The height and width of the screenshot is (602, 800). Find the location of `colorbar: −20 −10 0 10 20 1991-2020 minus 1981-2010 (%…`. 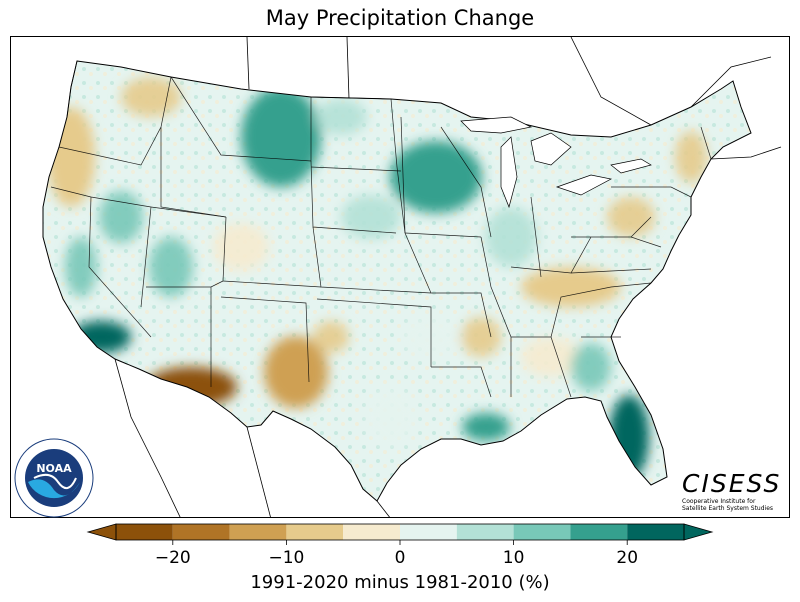

colorbar: −20 −10 0 10 20 1991-2020 minus 1981-2010 (%… is located at coordinates (400, 558).